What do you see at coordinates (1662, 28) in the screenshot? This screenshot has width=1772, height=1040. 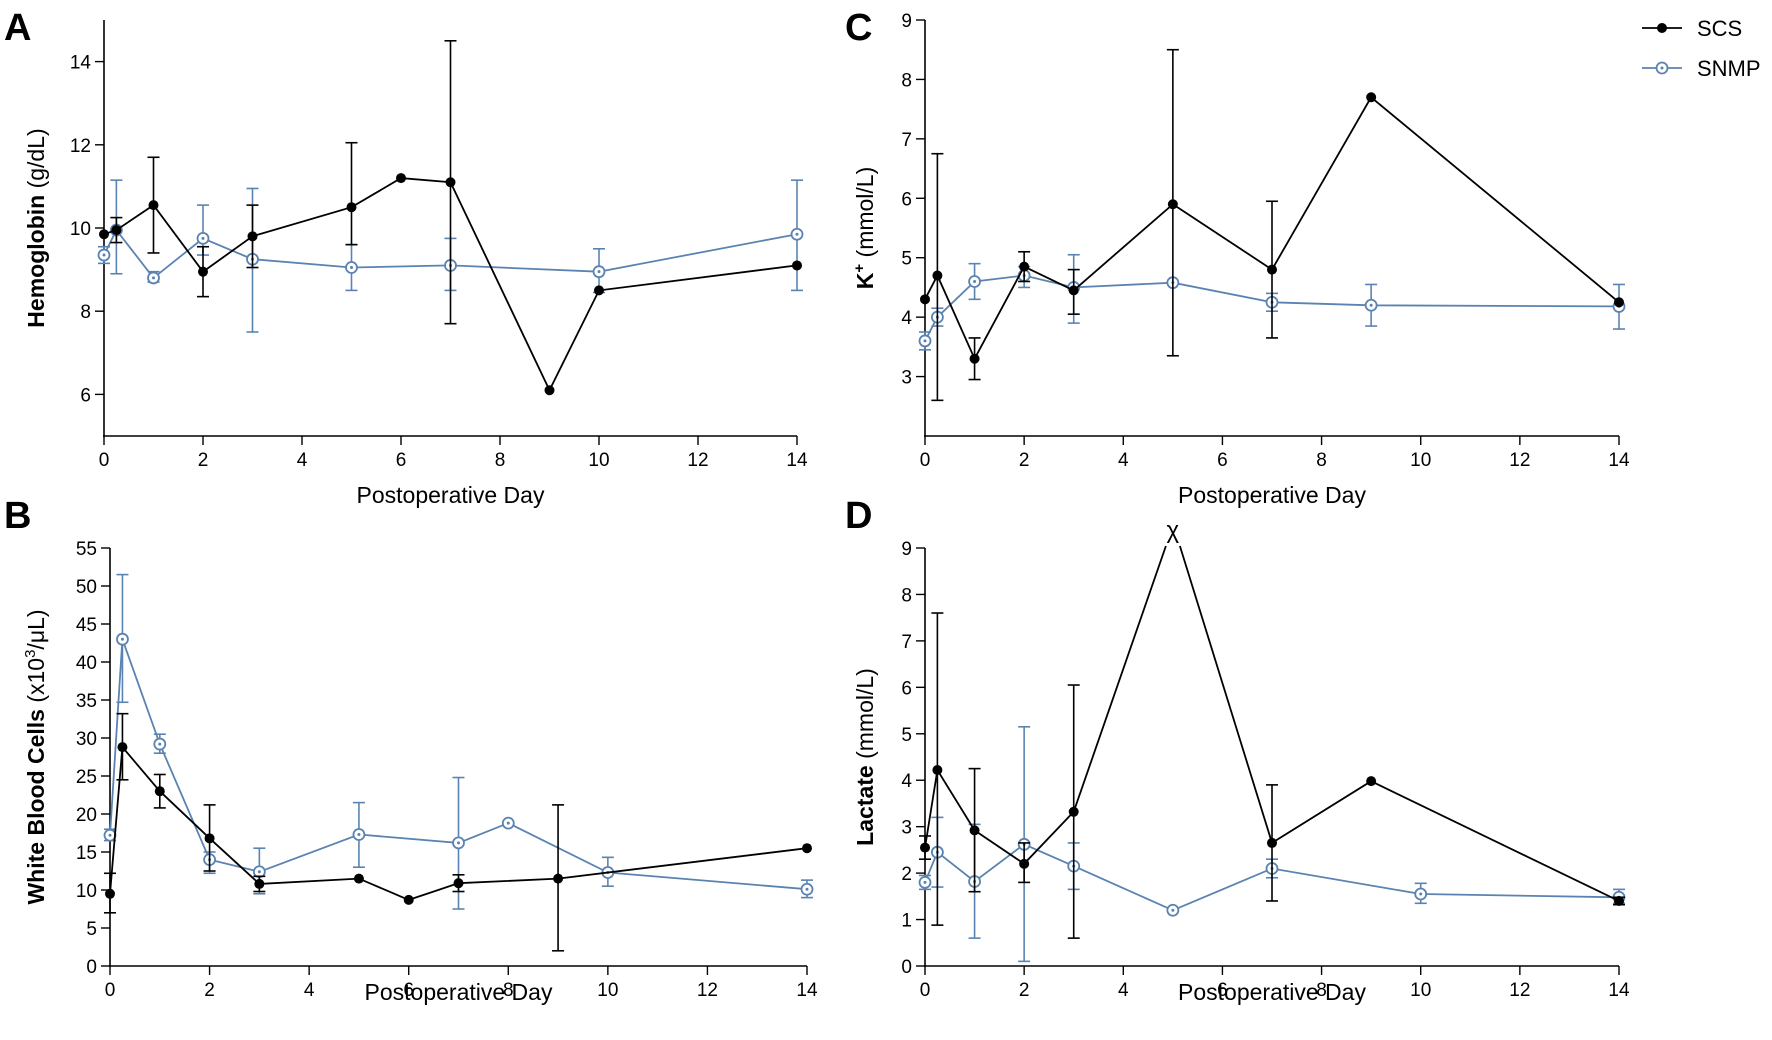 I see `legend-marker` at bounding box center [1662, 28].